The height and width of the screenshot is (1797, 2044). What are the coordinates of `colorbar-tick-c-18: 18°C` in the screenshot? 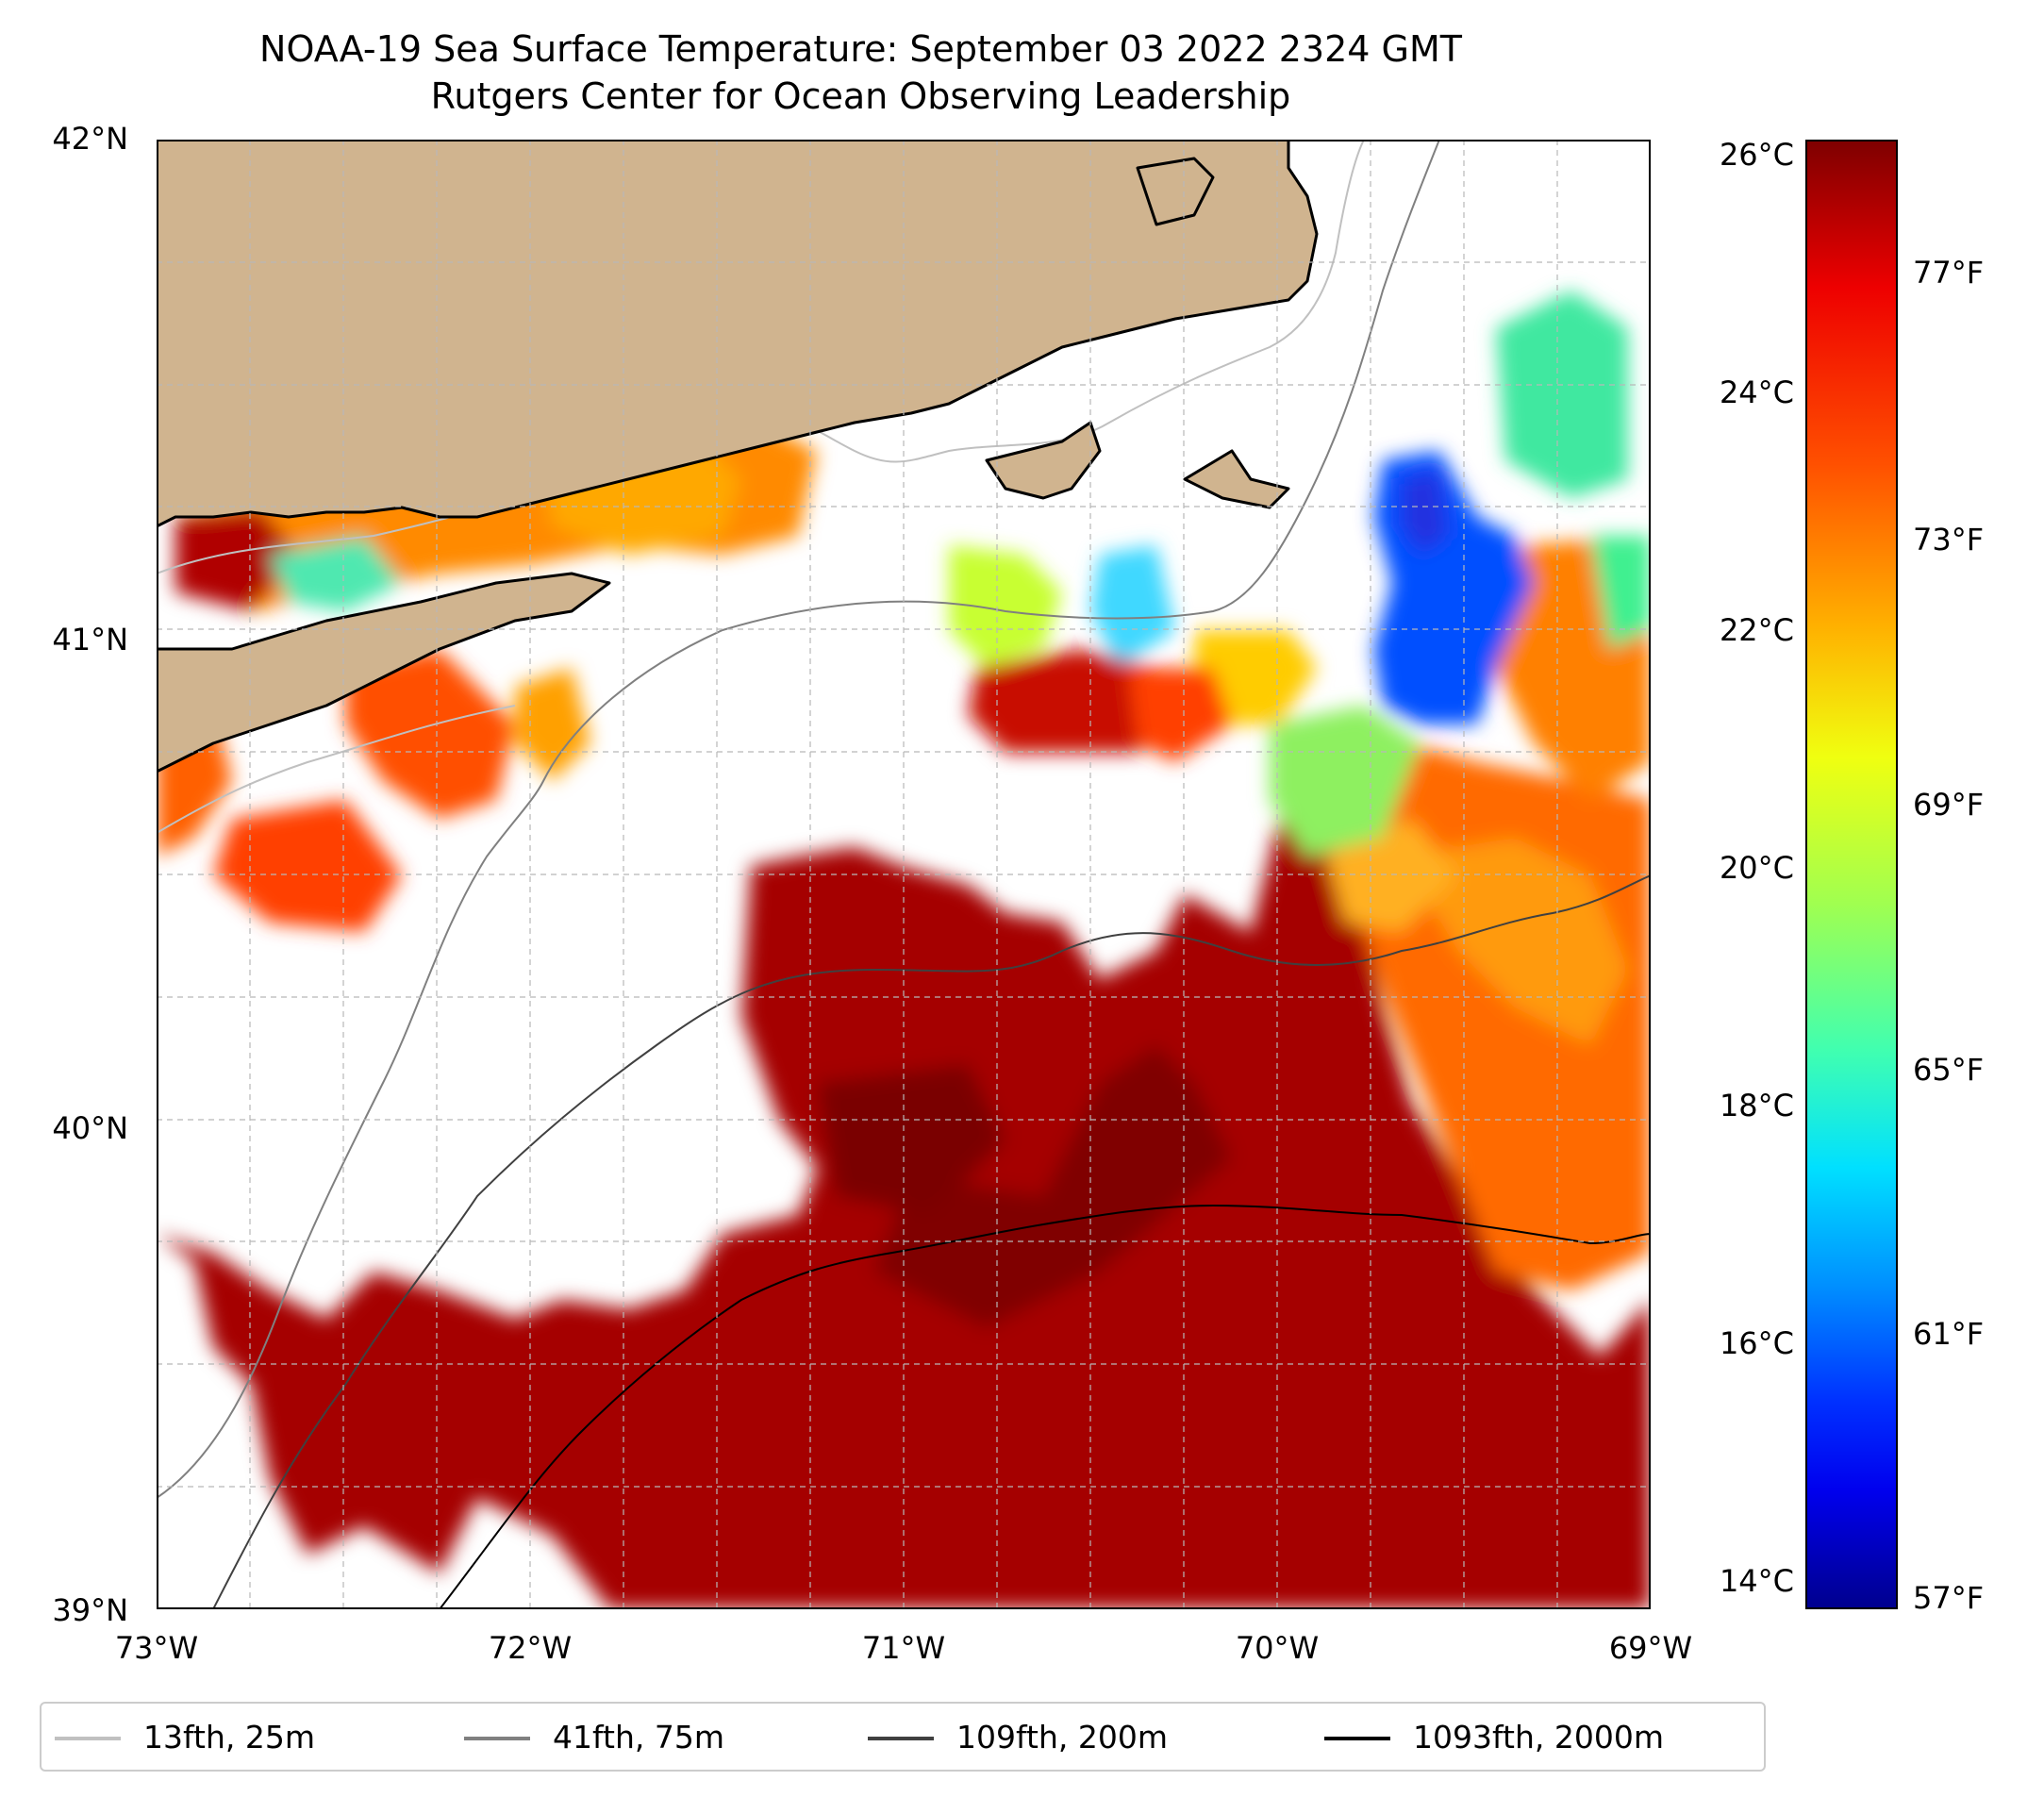 It's located at (1756, 1105).